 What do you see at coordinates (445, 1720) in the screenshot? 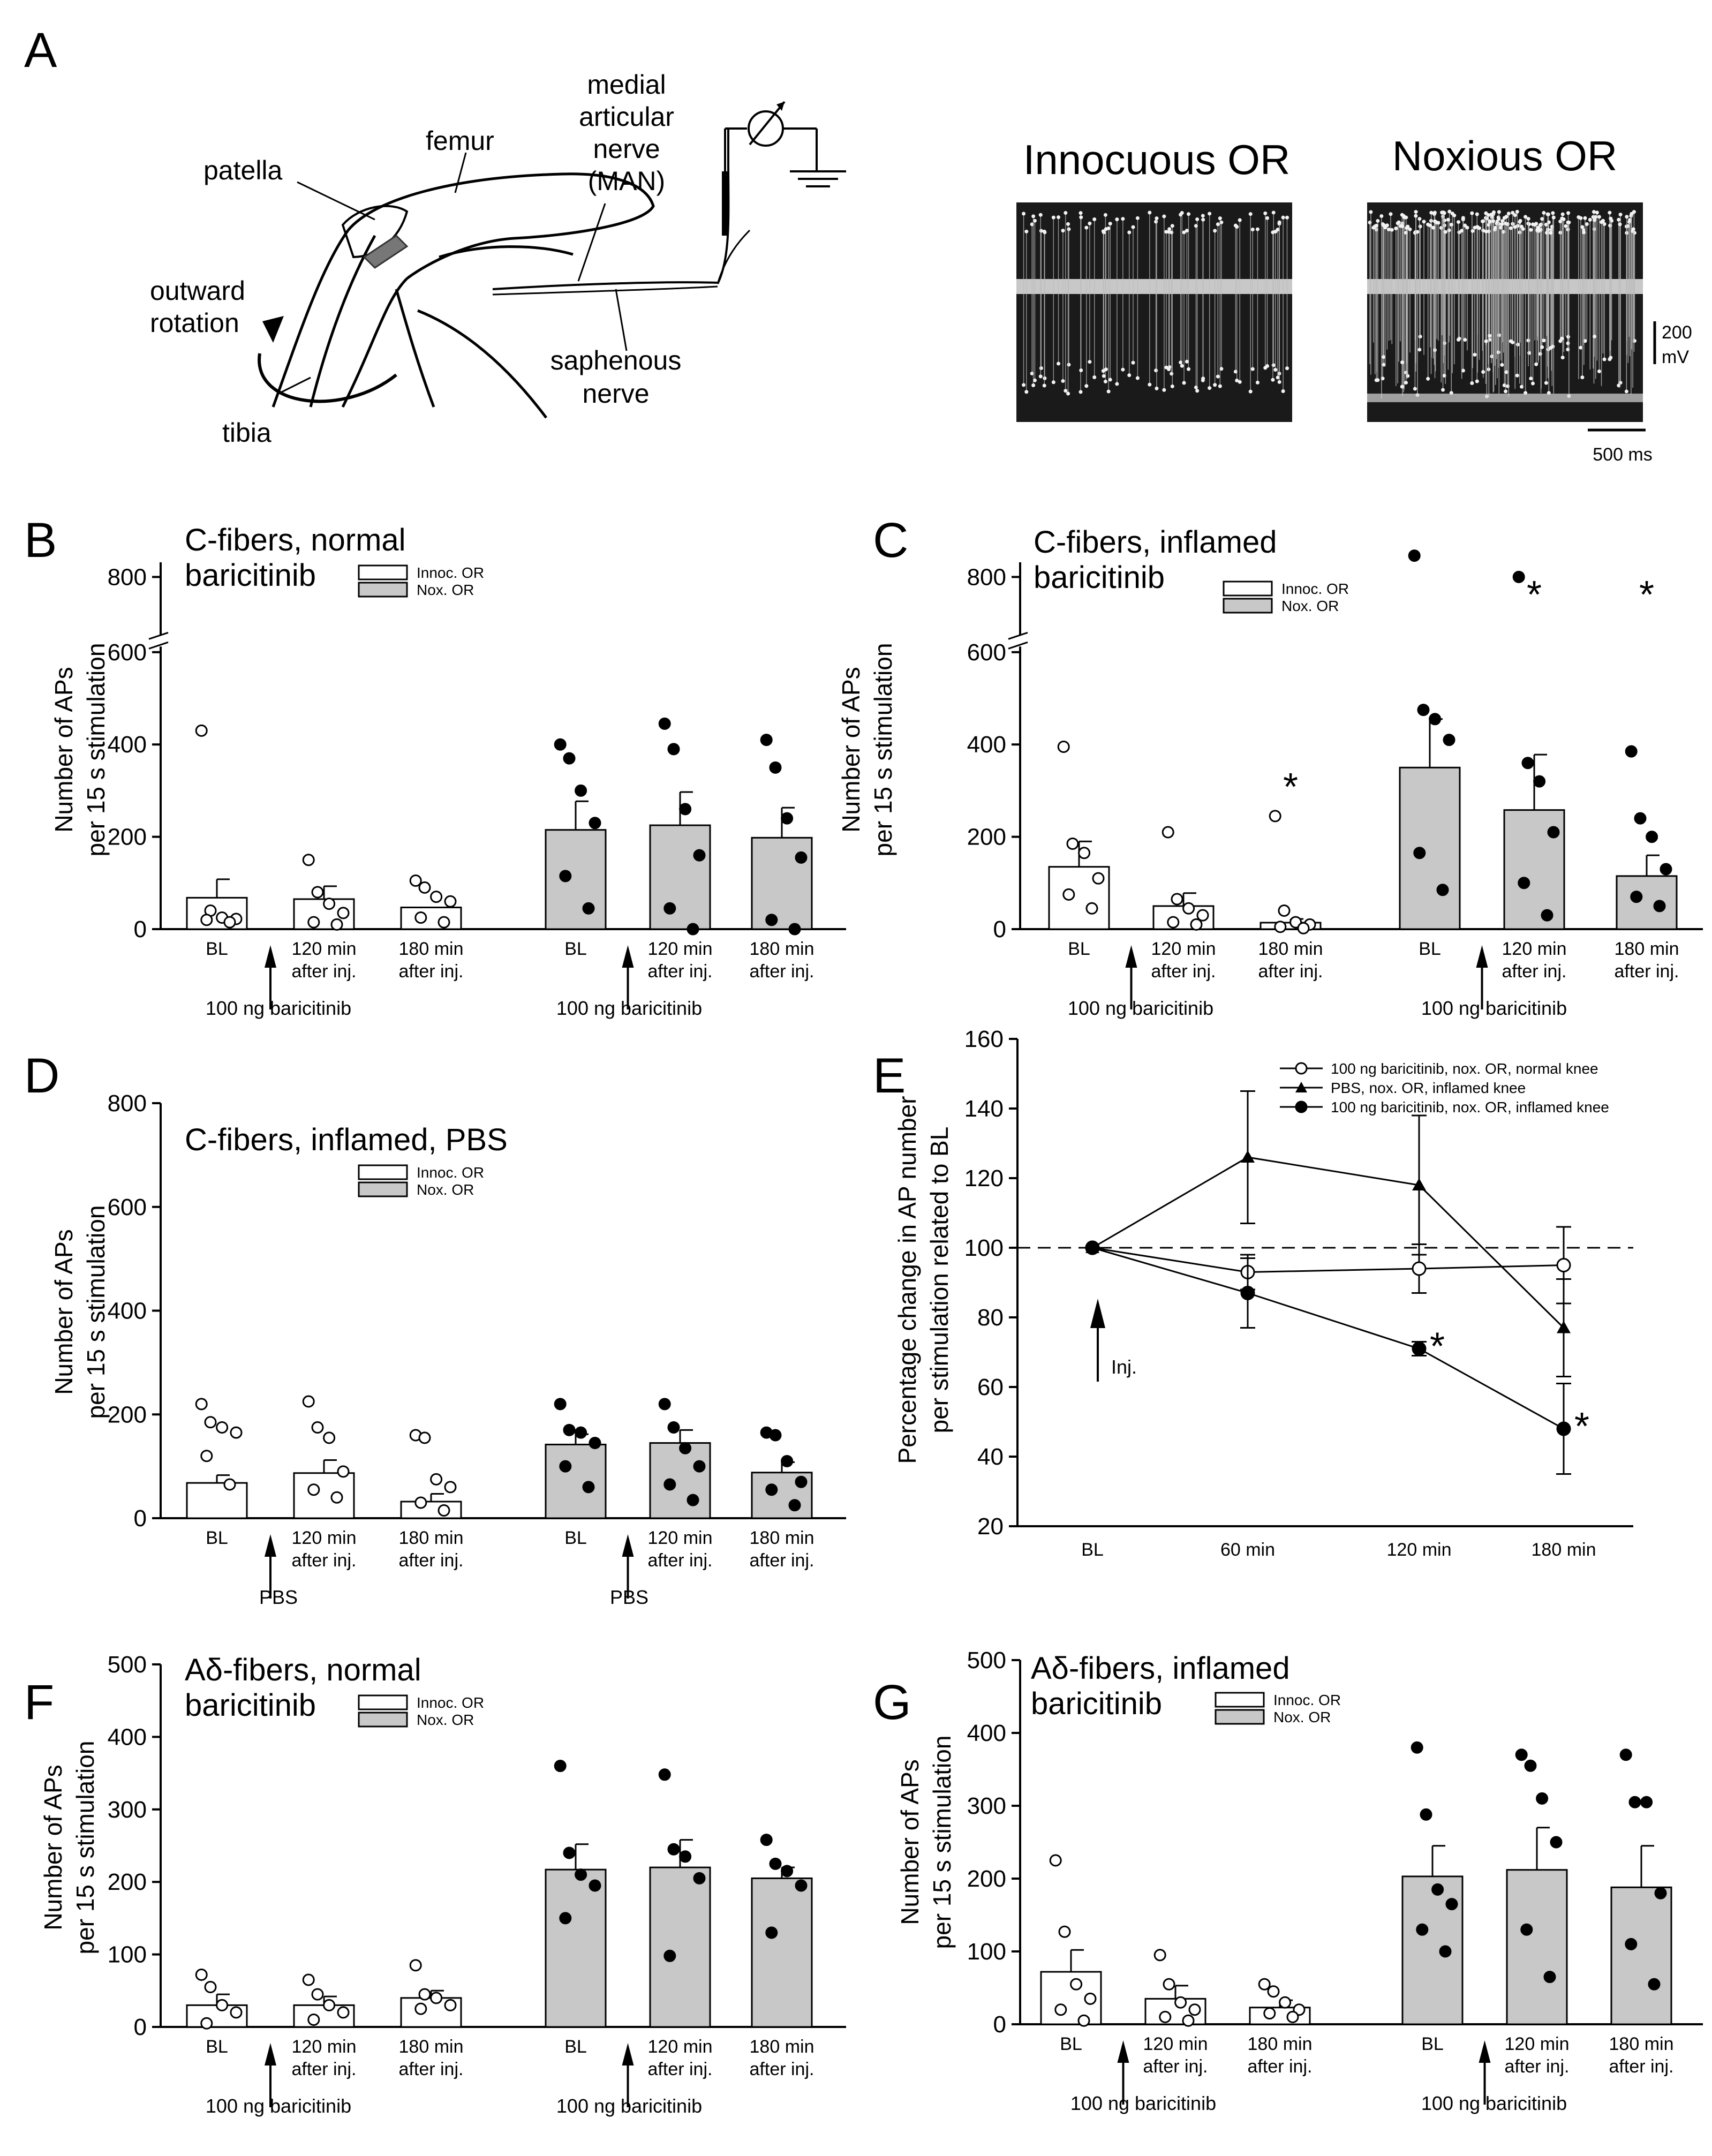
I see `legend-label-nox: Nox. OR` at bounding box center [445, 1720].